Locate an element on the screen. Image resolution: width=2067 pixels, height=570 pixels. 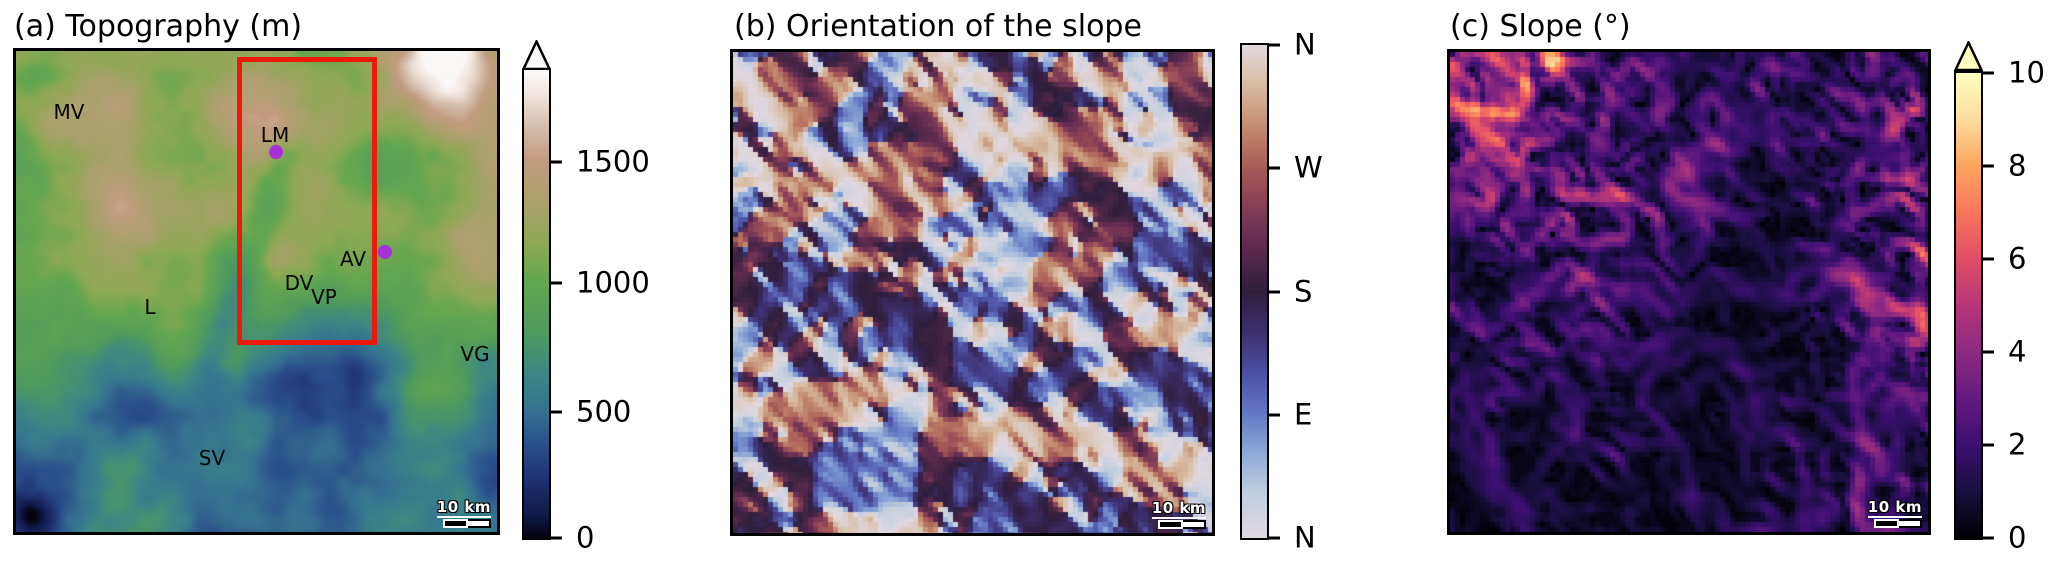
map-place-label: SV is located at coordinates (212, 458).